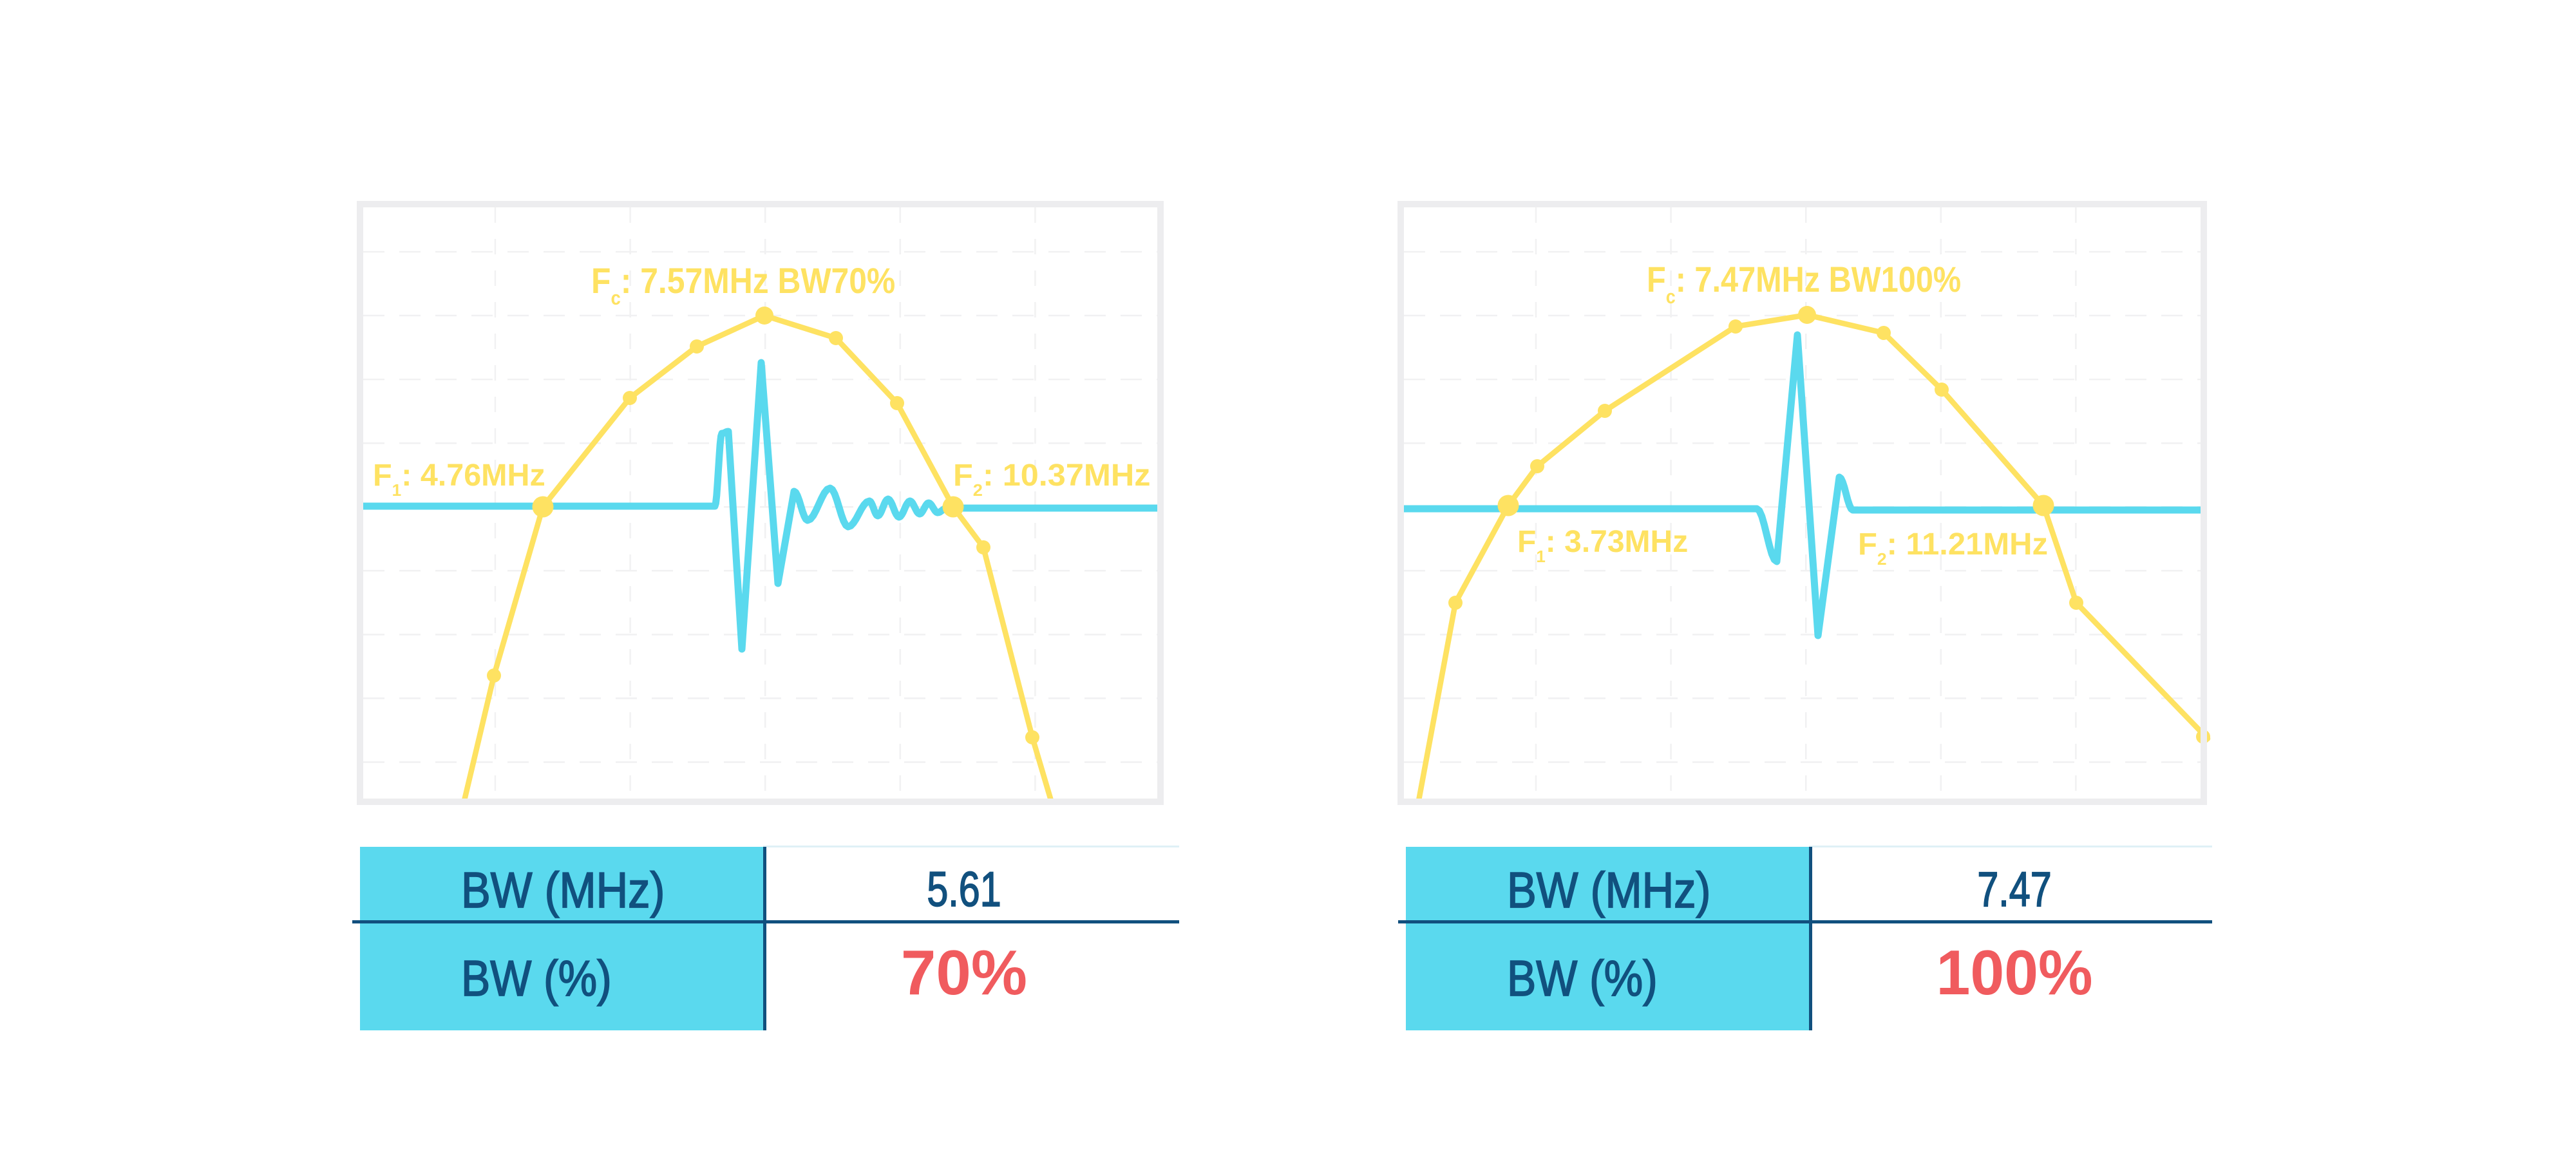  Describe the element at coordinates (964, 889) in the screenshot. I see `svg-text: 5.61` at that location.